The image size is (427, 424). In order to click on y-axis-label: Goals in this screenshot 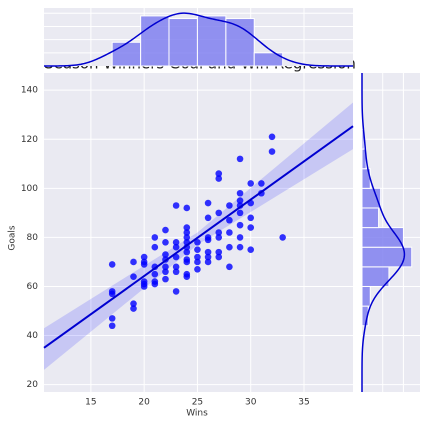, I will do `click(13, 237)`.